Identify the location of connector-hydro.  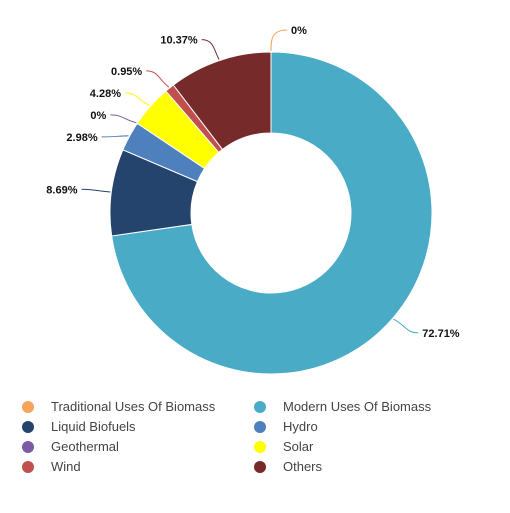
(115, 136).